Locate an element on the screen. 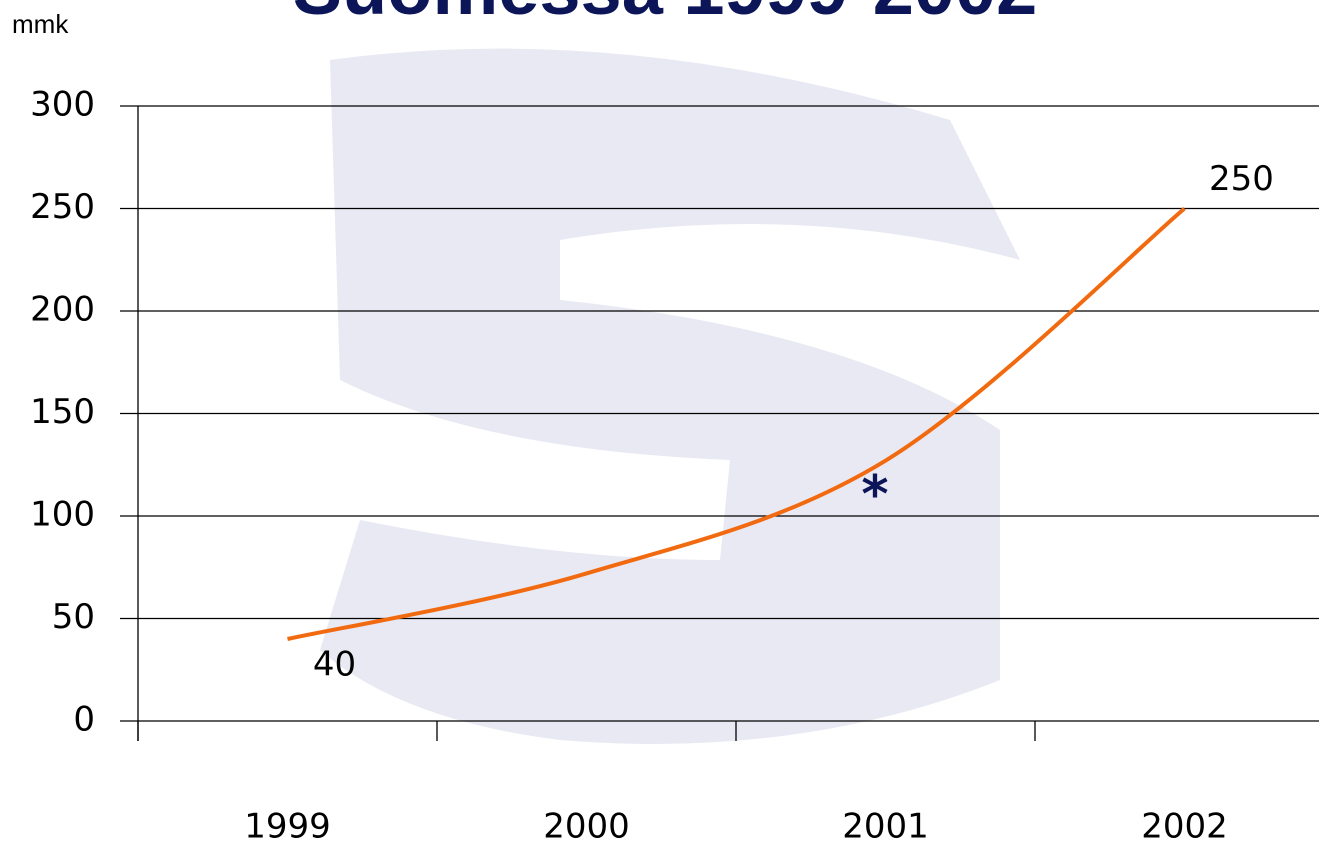 The height and width of the screenshot is (846, 1319). x-tick-label: 2002 is located at coordinates (1184, 826).